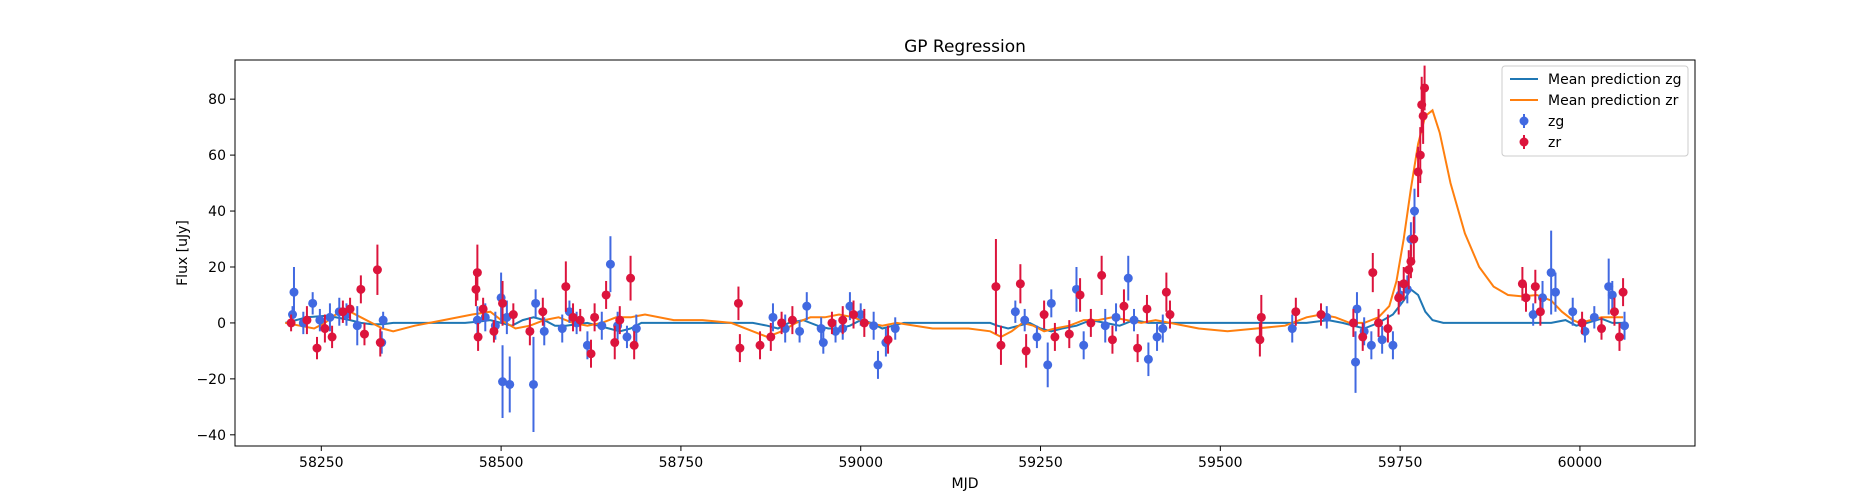 The width and height of the screenshot is (1875, 500). I want to click on x-axis-label: MJD, so click(965, 484).